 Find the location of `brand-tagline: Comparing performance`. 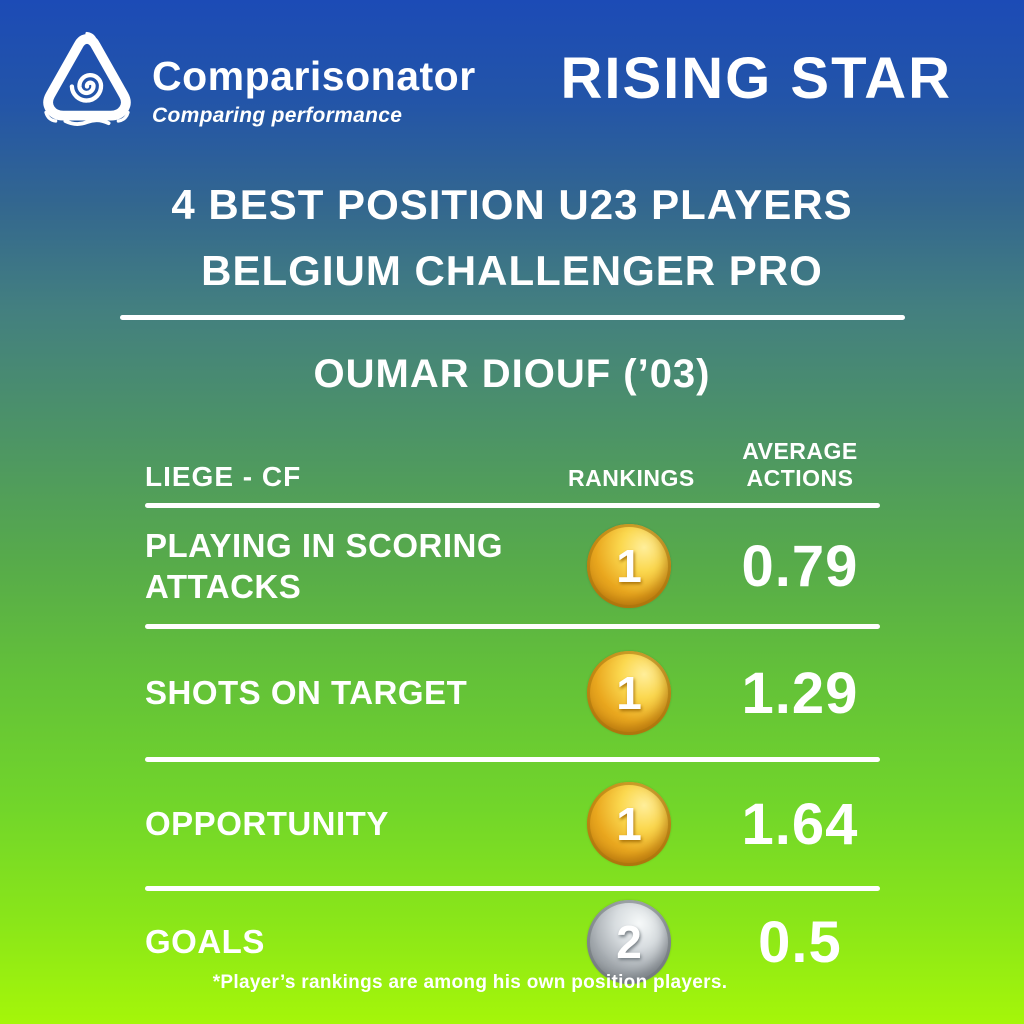

brand-tagline: Comparing performance is located at coordinates (277, 115).